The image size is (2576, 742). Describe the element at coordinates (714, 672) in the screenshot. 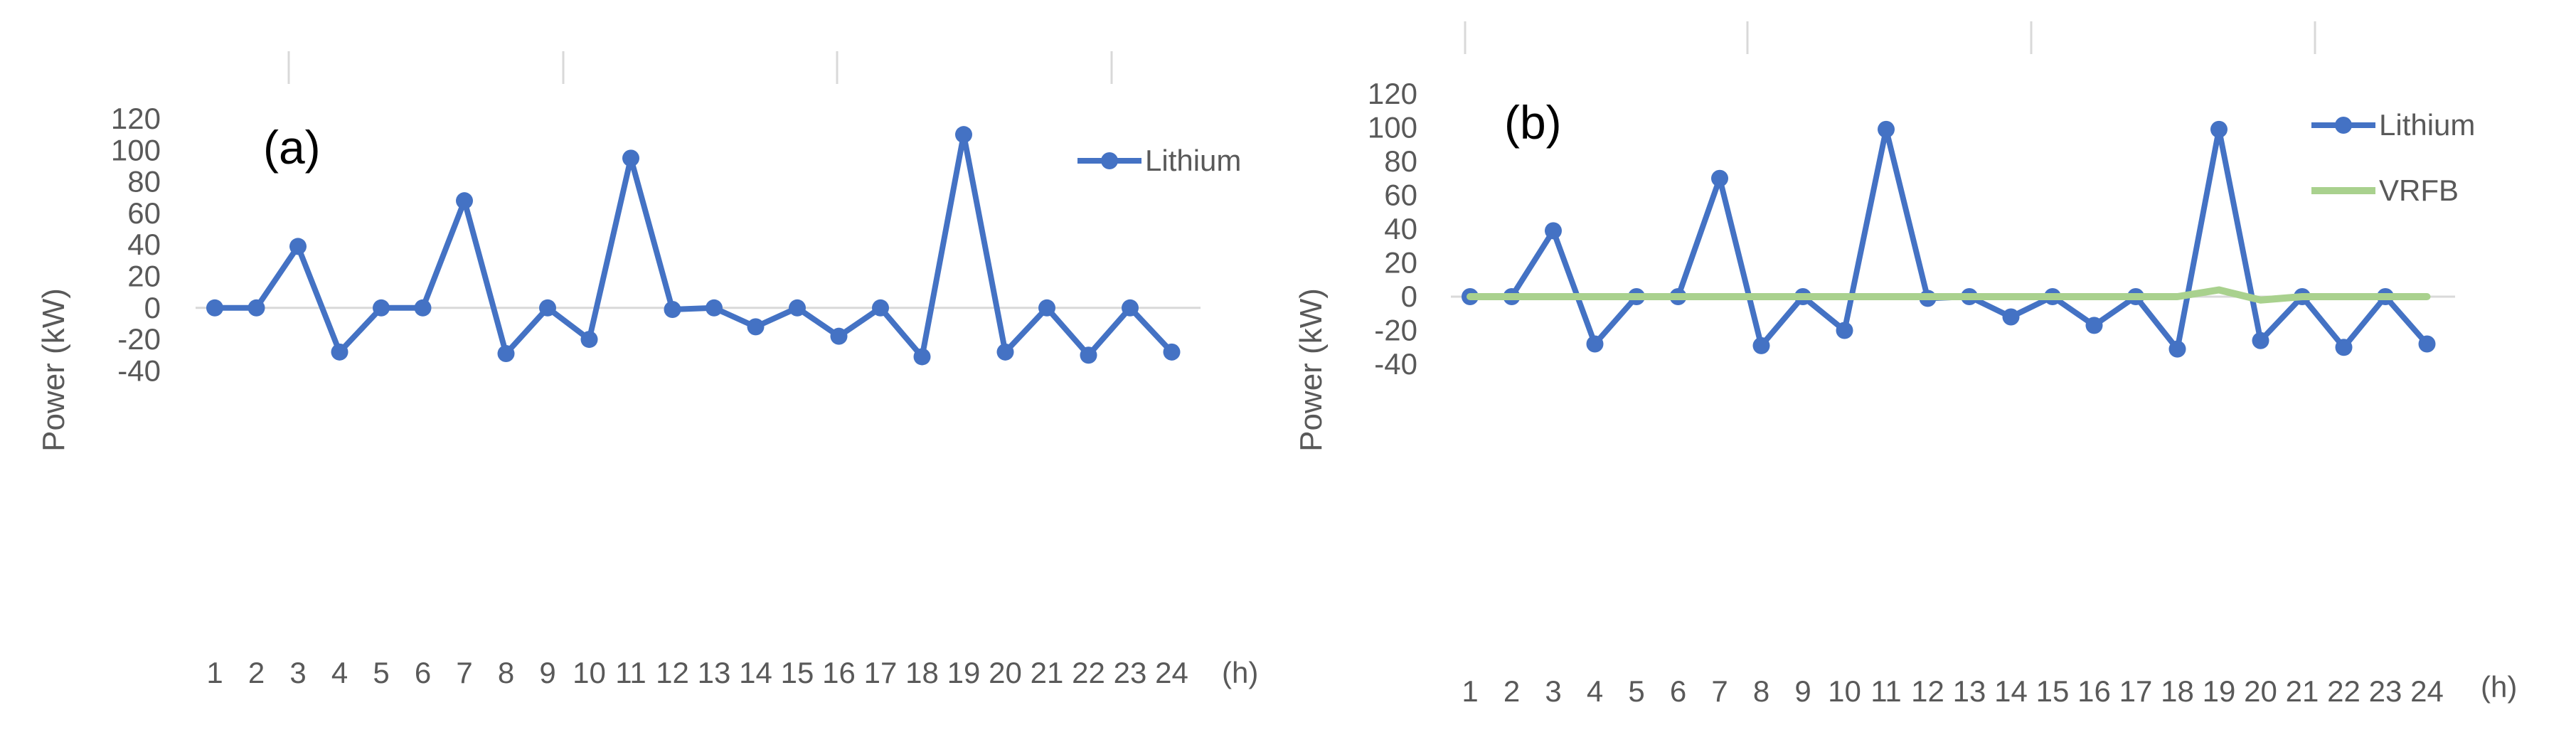

I see `x-tick-label-a: 13` at that location.